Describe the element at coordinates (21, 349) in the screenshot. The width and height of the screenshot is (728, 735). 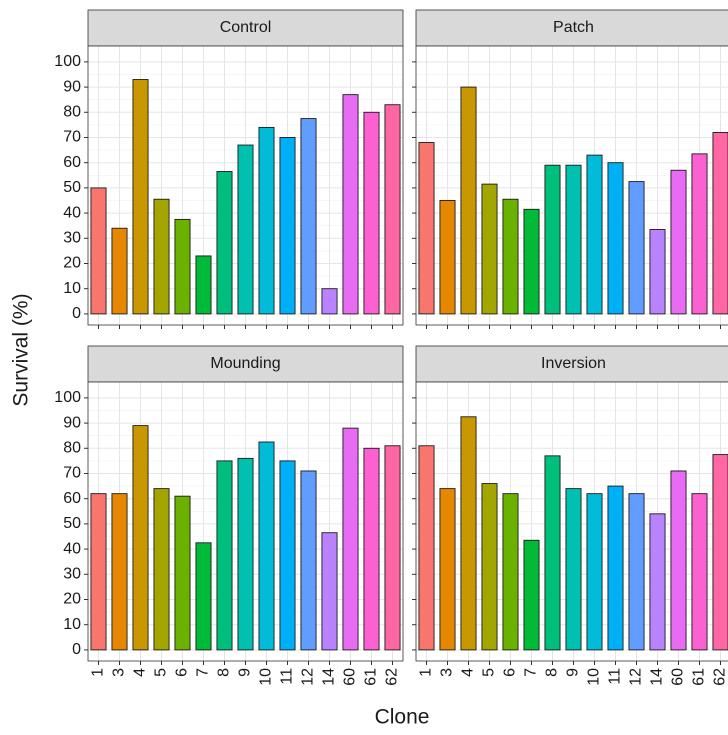
I see `y-axis-label: Survival (%)` at that location.